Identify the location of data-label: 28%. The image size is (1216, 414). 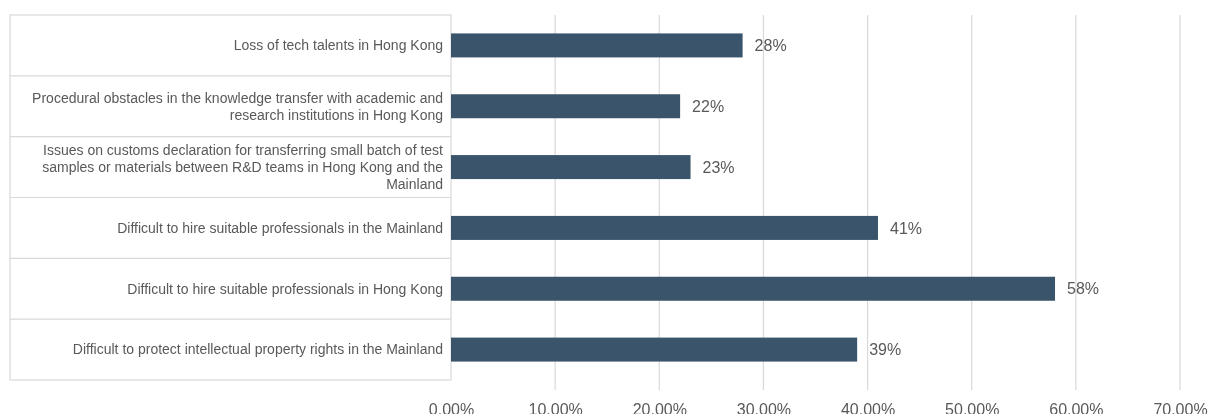
(770, 46).